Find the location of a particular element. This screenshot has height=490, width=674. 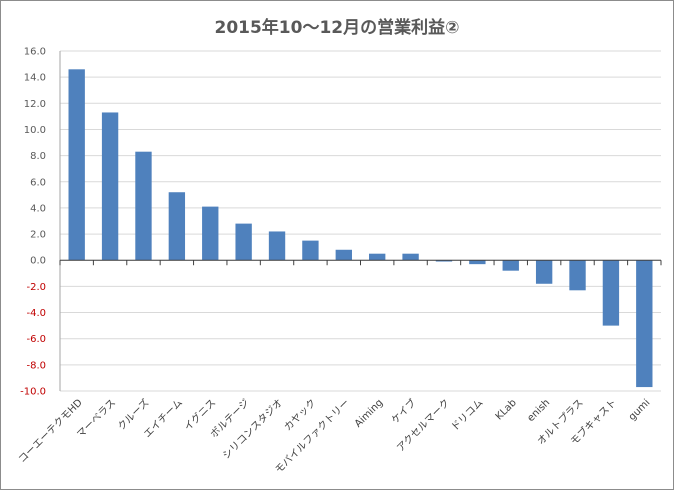

chart-title: 2015年10〜12月の営業利益② is located at coordinates (337, 28).